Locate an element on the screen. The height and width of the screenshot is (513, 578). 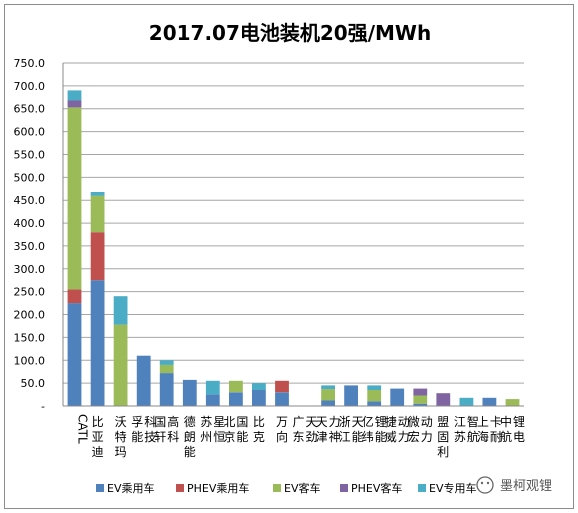
y-tick-label: 600.0 is located at coordinates (30, 132).